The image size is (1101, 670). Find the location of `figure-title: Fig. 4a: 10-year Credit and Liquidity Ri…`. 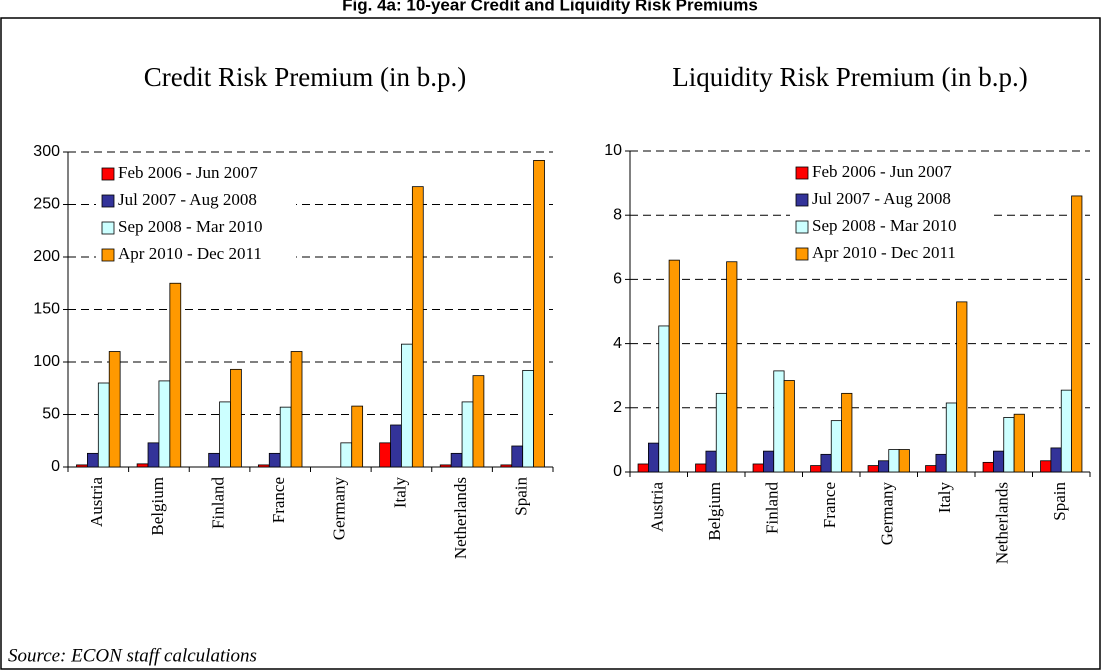

figure-title: Fig. 4a: 10-year Credit and Liquidity Ri… is located at coordinates (550, 7).